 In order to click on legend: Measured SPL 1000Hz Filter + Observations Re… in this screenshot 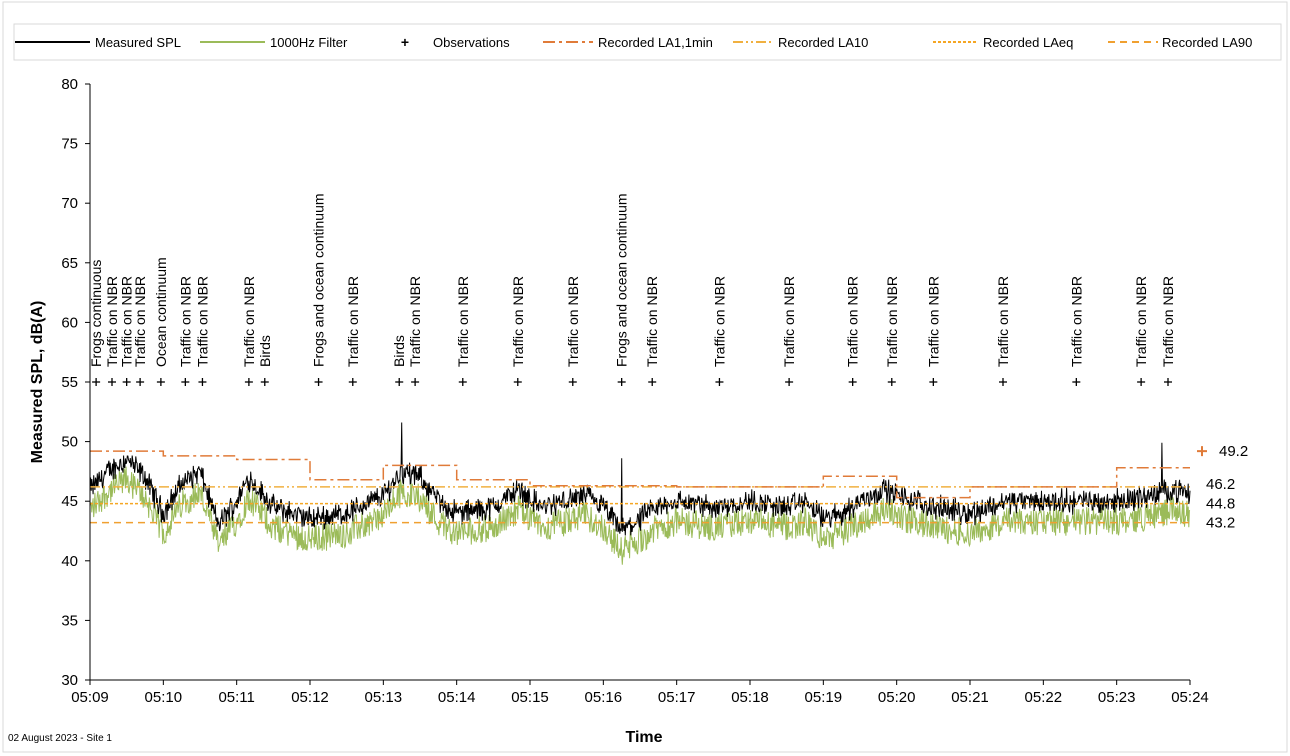, I will do `click(633, 42)`.